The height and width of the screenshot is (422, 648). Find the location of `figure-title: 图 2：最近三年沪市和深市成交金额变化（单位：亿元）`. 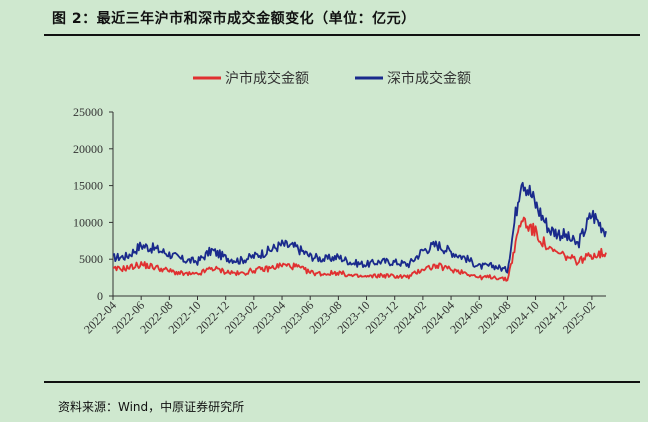

figure-title: 图 2：最近三年沪市和深市成交金额变化（单位：亿元） is located at coordinates (234, 19).